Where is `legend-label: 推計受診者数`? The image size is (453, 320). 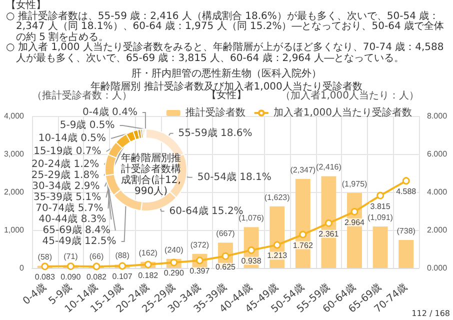
legend-label: 推計受診者数 is located at coordinates (215, 112).